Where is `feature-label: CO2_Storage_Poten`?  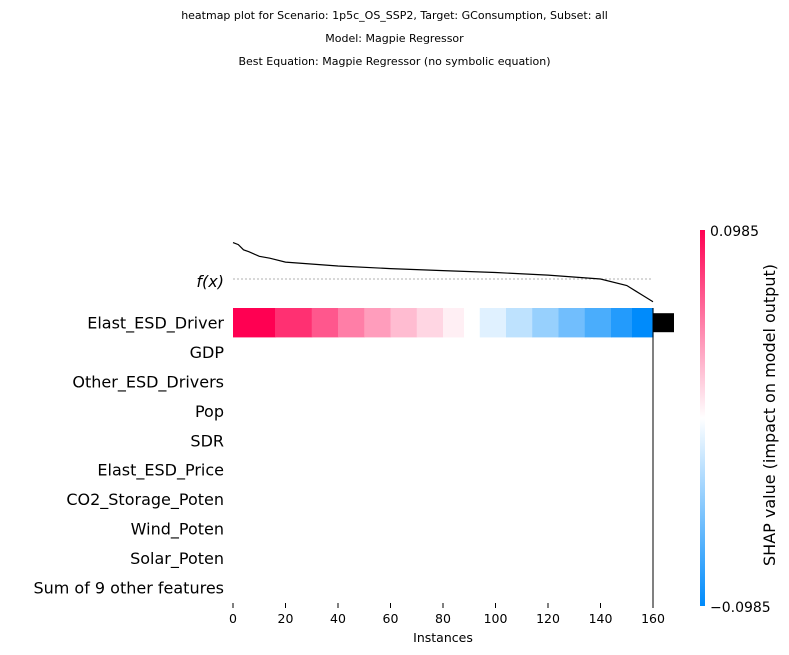 feature-label: CO2_Storage_Poten is located at coordinates (145, 500).